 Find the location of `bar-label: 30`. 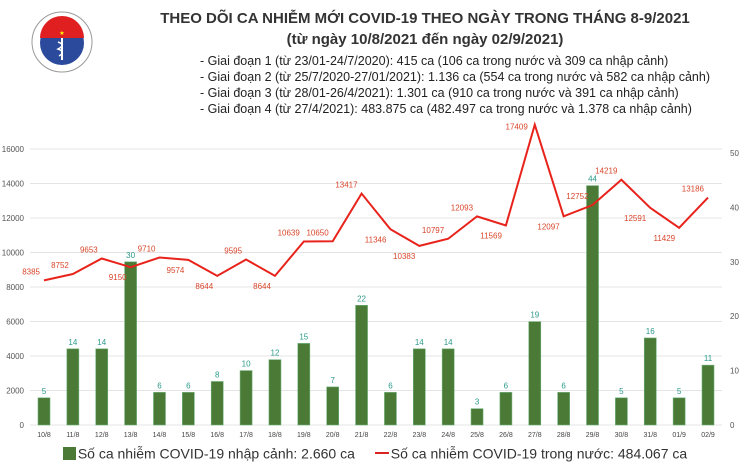

bar-label: 30 is located at coordinates (130, 255).